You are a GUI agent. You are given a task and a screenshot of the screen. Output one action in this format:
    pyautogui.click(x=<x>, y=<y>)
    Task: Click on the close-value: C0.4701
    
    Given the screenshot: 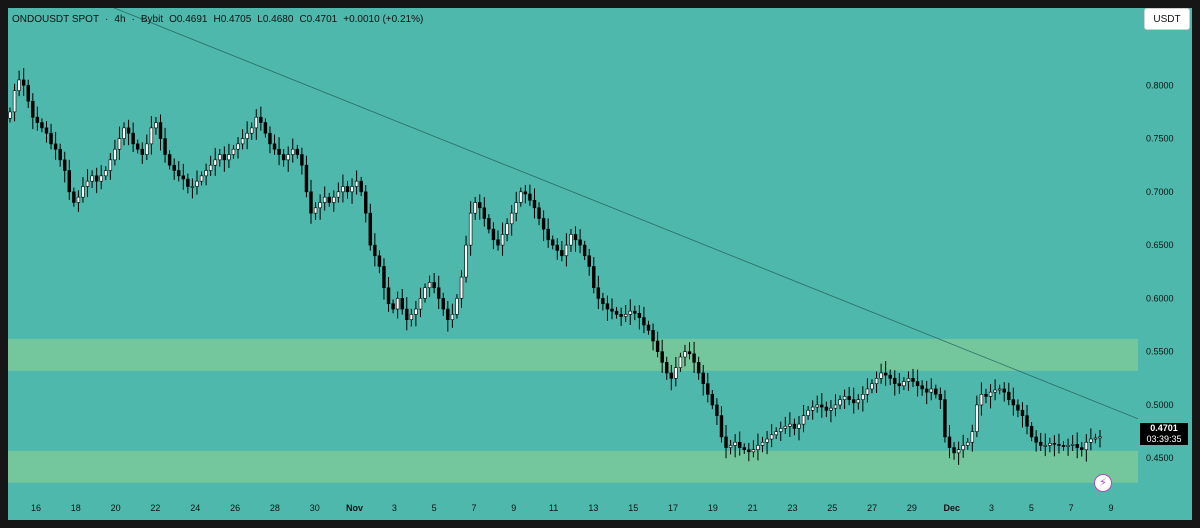 What is the action you would take?
    pyautogui.click(x=318, y=19)
    